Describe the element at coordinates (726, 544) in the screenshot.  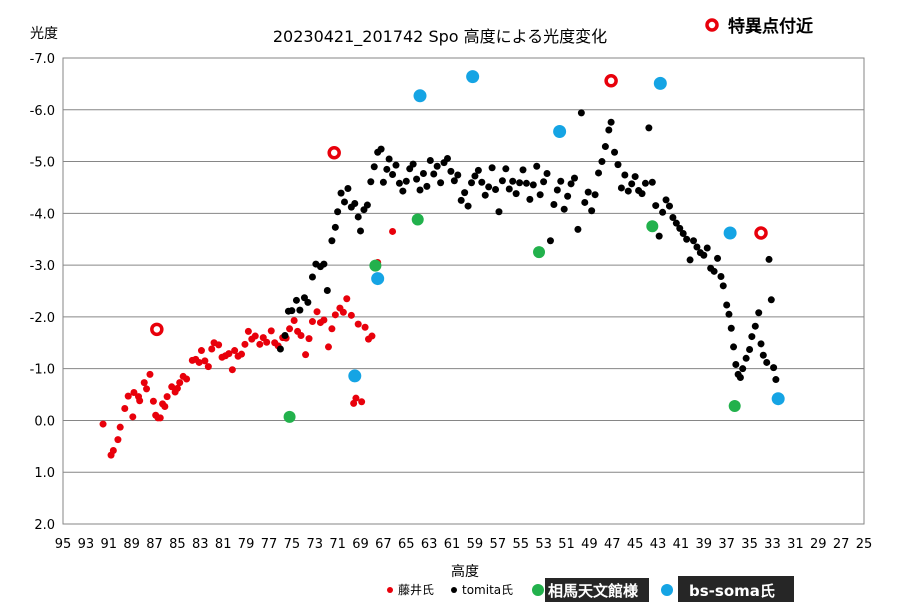
I see `x-tick-label: 37` at that location.